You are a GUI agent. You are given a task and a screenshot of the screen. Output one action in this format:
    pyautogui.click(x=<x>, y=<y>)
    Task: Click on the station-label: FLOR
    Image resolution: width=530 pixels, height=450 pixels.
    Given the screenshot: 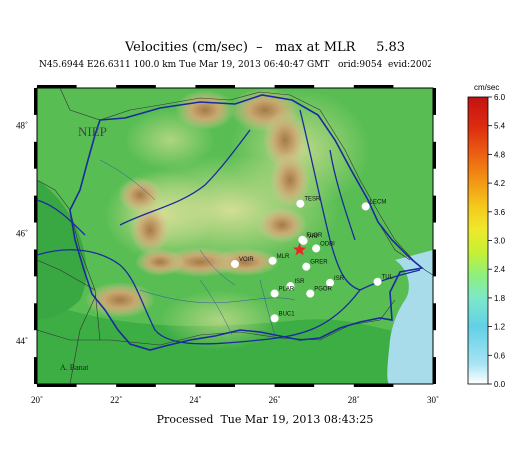 What is the action you would take?
    pyautogui.click(x=314, y=236)
    